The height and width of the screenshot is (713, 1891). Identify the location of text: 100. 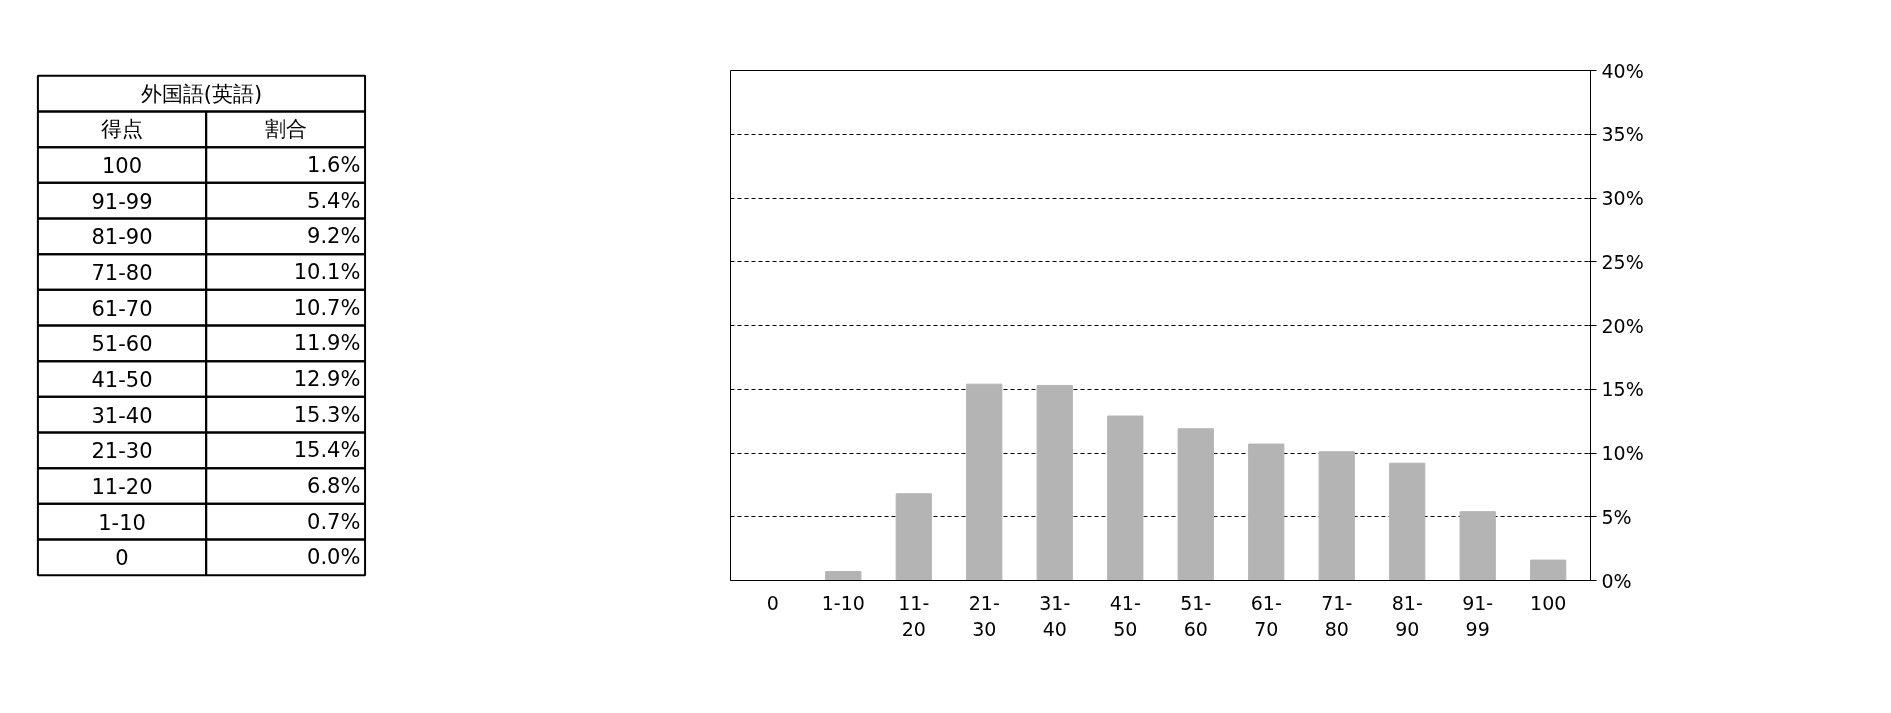
(122, 166).